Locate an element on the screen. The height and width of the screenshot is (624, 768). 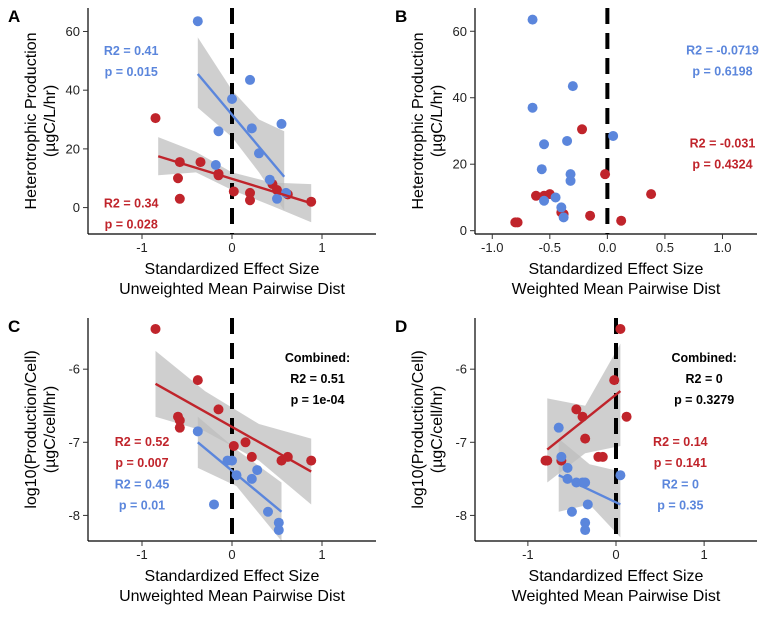
stat-annotation: p = 0.015 is located at coordinates (131, 72).